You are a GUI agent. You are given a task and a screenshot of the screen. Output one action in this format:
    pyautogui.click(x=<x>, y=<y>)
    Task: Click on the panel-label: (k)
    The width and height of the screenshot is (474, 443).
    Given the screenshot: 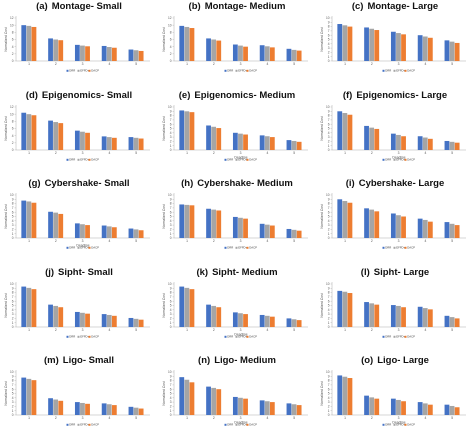 What is the action you would take?
    pyautogui.click(x=202, y=272)
    